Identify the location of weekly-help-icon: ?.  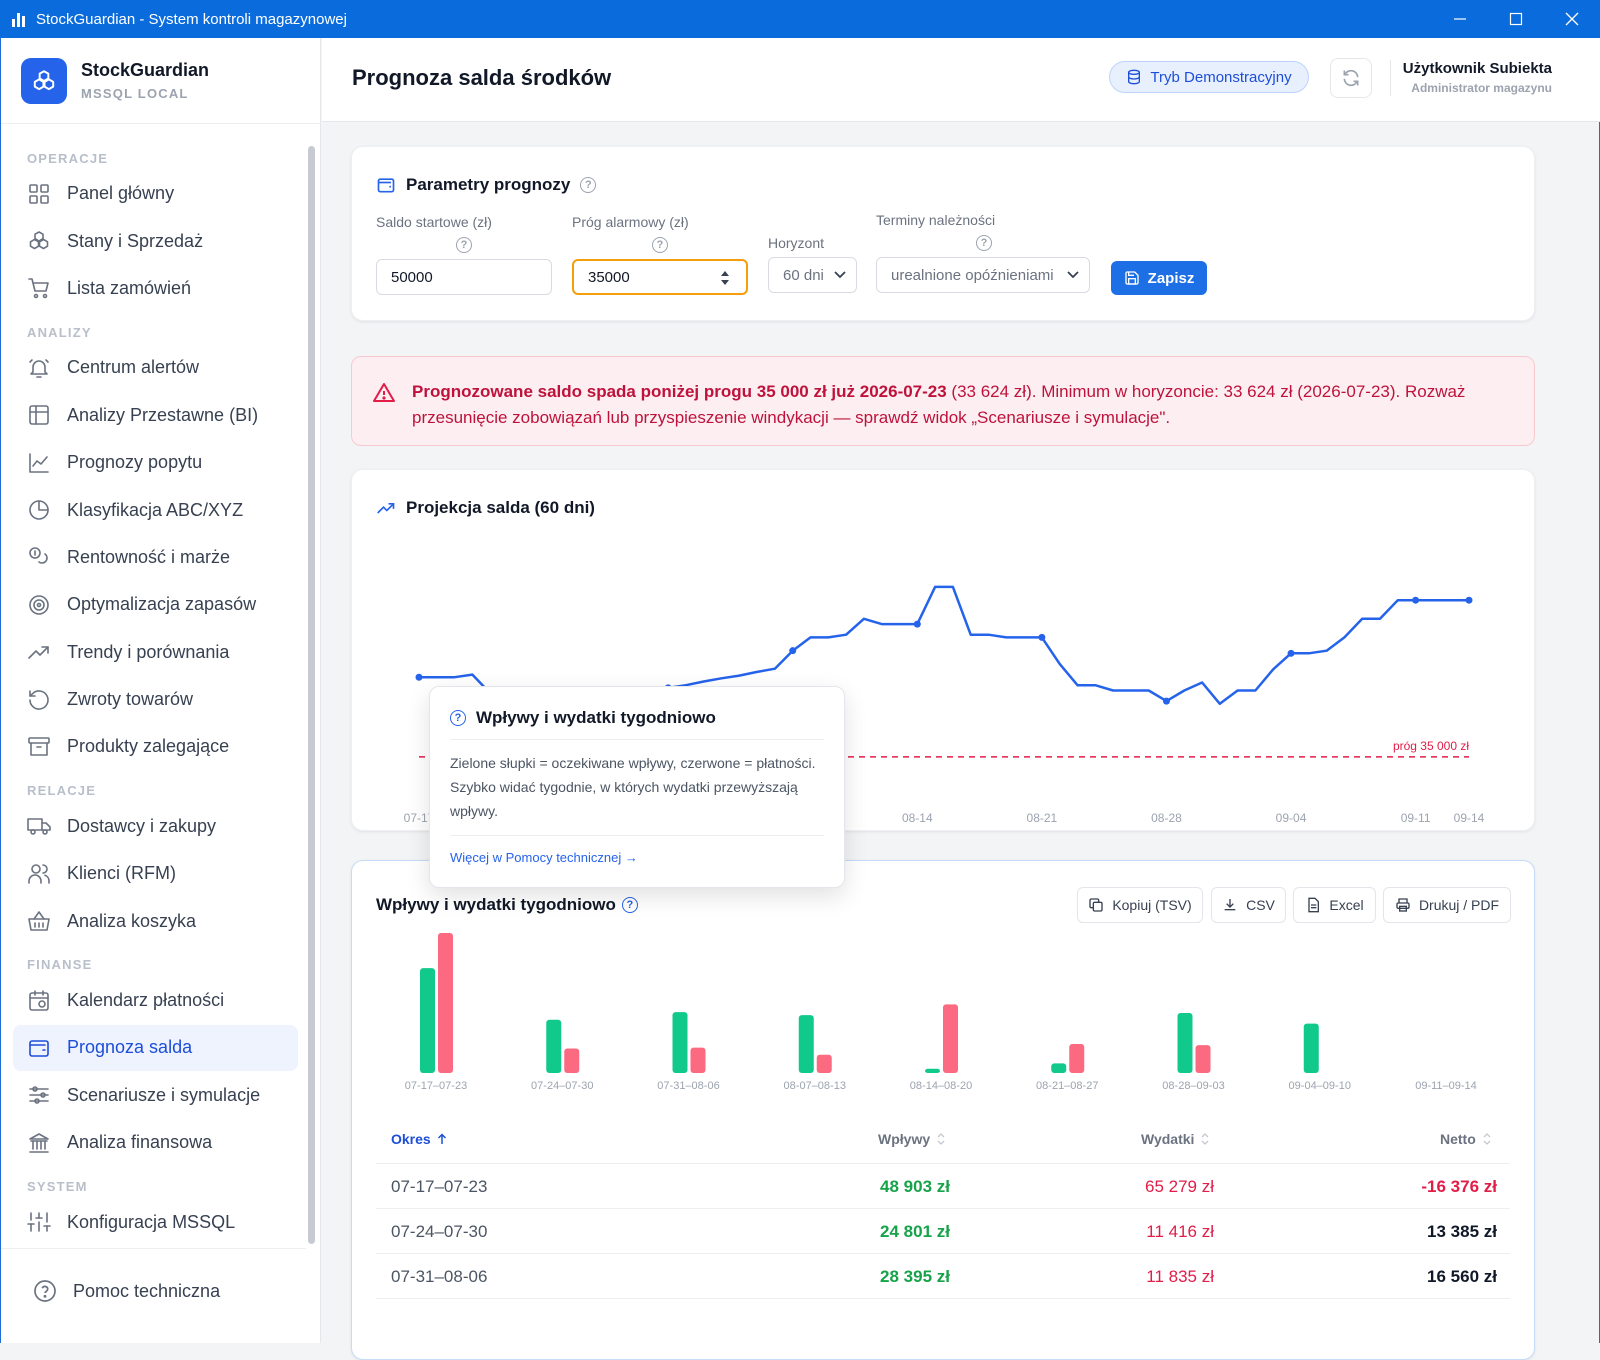
(629, 905).